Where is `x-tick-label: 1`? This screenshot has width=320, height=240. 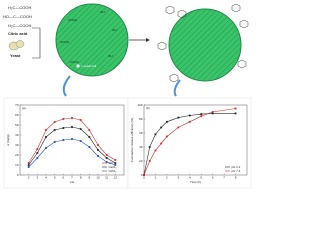 x-tick-label: 1 is located at coordinates (156, 177).